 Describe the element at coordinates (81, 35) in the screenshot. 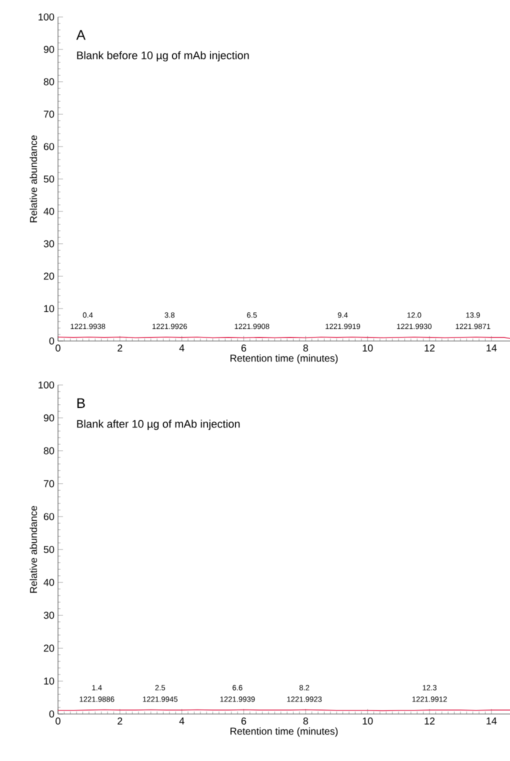

I see `text: A` at that location.